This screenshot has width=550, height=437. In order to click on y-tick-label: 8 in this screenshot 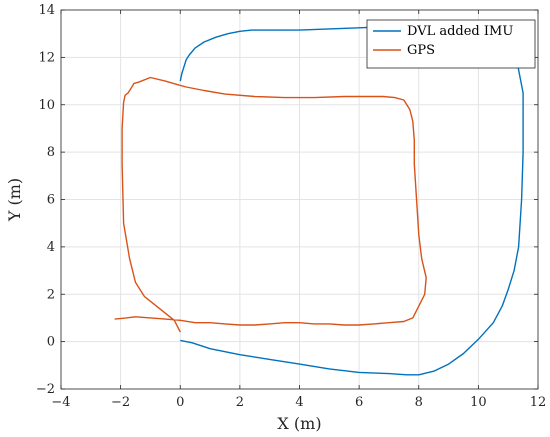, I will do `click(51, 152)`.